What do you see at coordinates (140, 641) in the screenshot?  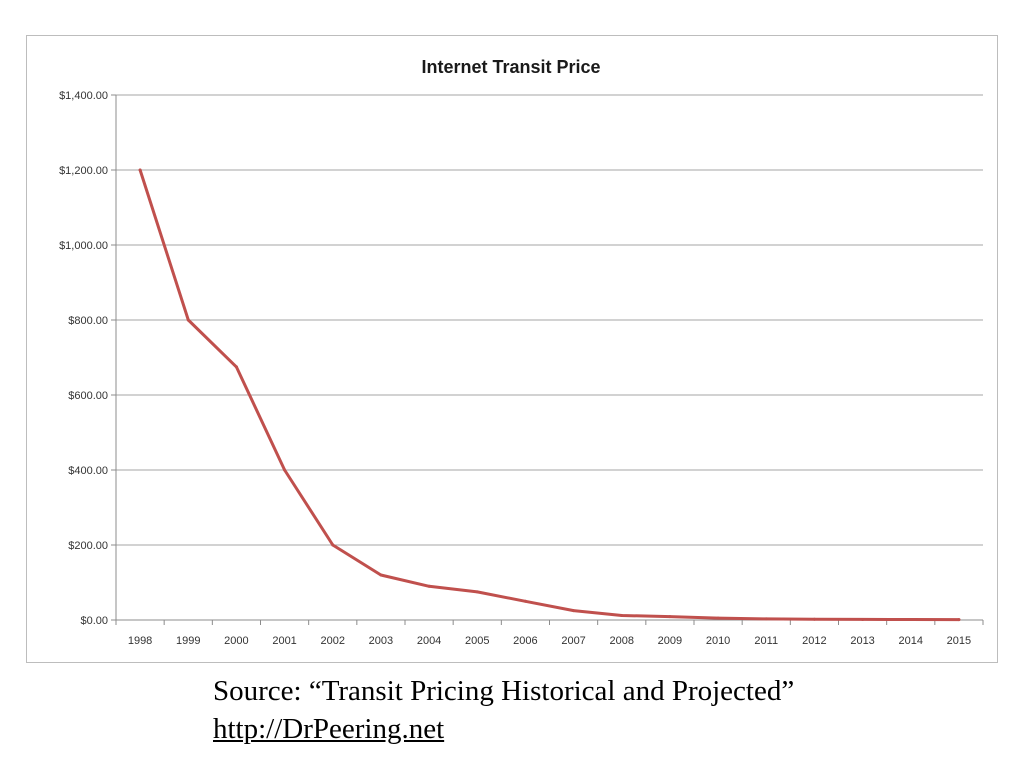 I see `x-tick-label: 1998` at bounding box center [140, 641].